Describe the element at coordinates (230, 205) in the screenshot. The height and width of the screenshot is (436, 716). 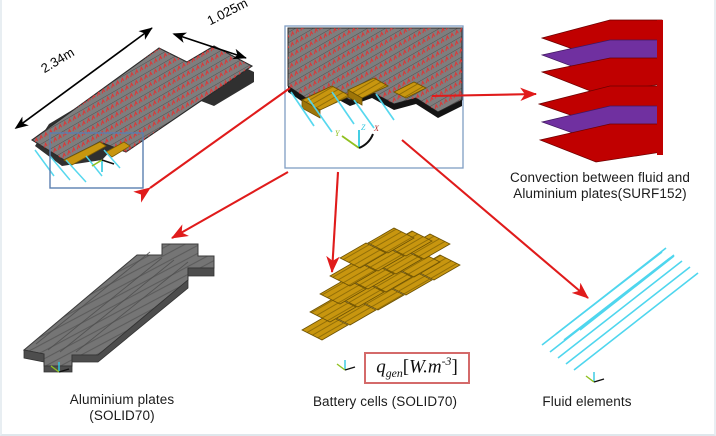
I see `arrow-detail-to-aluminium` at that location.